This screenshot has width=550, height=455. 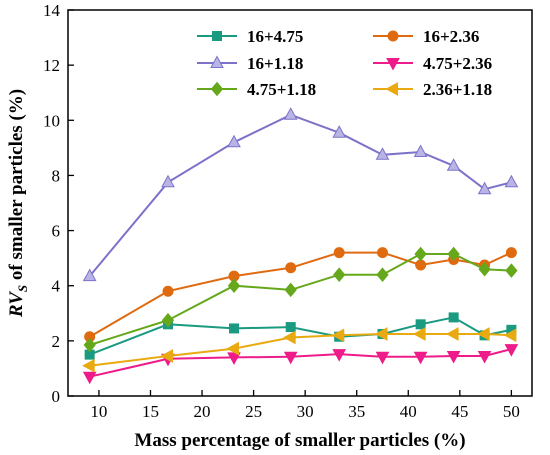 I want to click on x-tick-label: 45, so click(x=459, y=411).